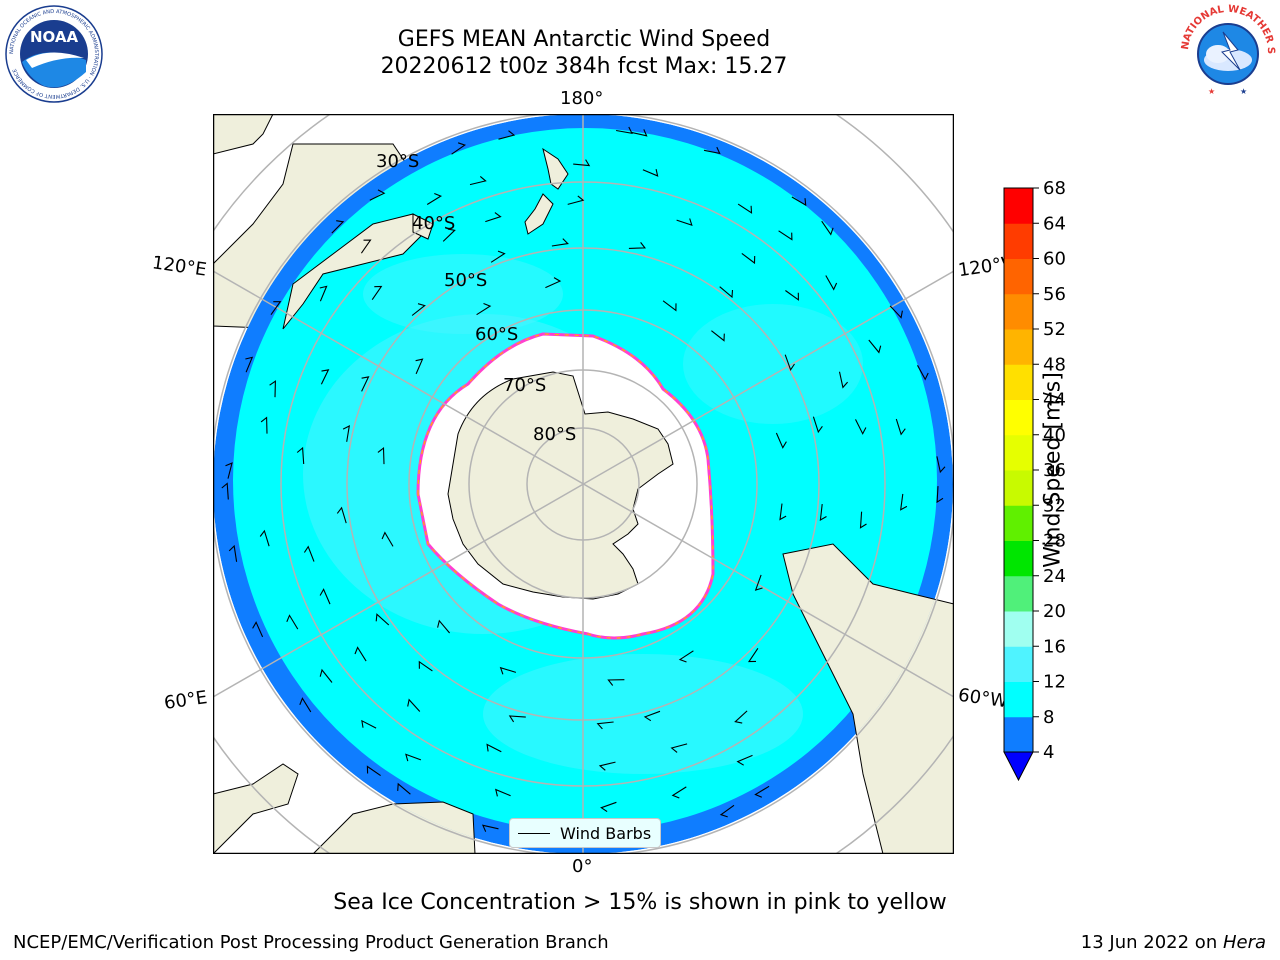 This screenshot has width=1280, height=960. What do you see at coordinates (1054, 294) in the screenshot?
I see `colorbar-tick-label: 56` at bounding box center [1054, 294].